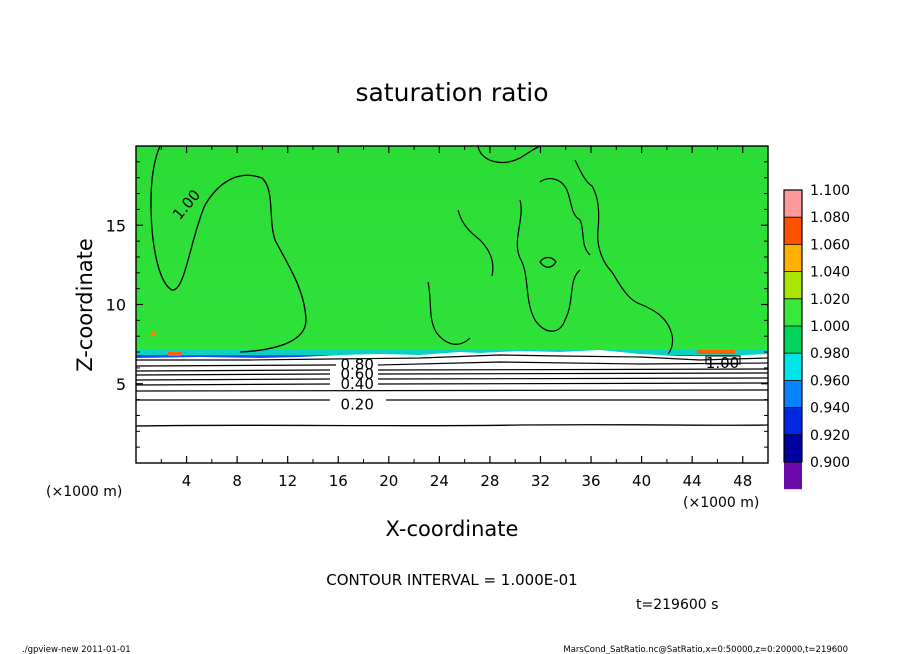 The image size is (904, 654). Describe the element at coordinates (452, 529) in the screenshot. I see `x-axis-label: X-coordinate` at that location.